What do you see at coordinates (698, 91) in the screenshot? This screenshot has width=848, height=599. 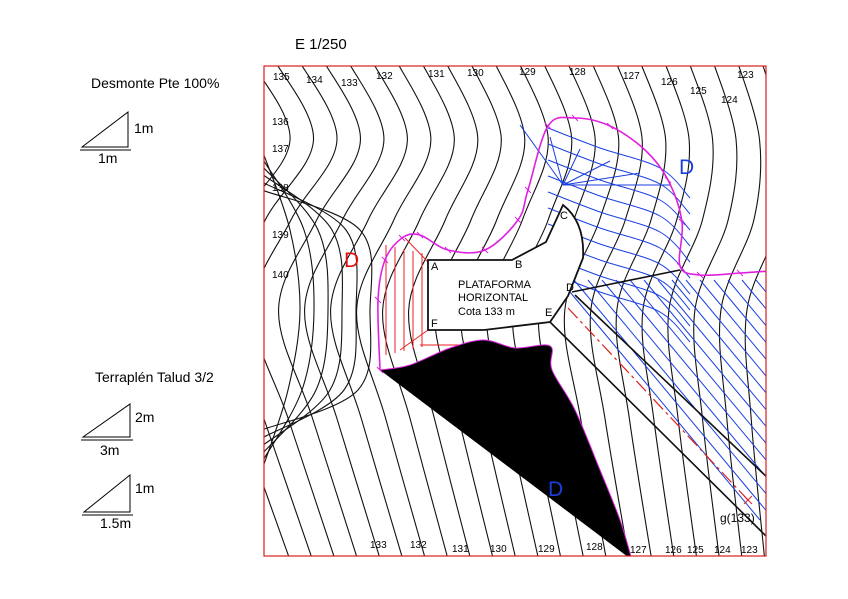 I see `contour-label-top-10: 125` at bounding box center [698, 91].